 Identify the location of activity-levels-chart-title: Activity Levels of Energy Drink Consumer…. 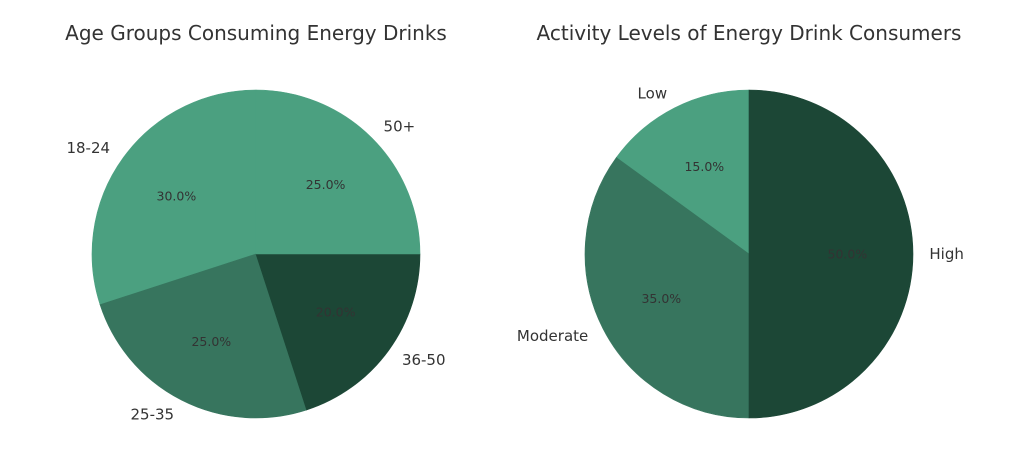
(749, 33).